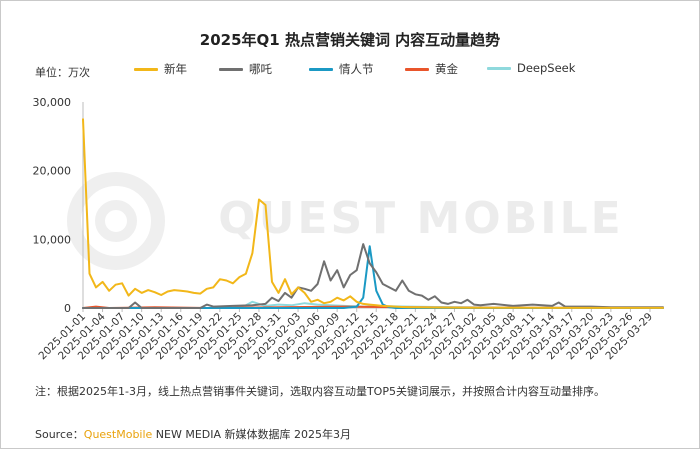  I want to click on source-label: Source：, so click(59, 434).